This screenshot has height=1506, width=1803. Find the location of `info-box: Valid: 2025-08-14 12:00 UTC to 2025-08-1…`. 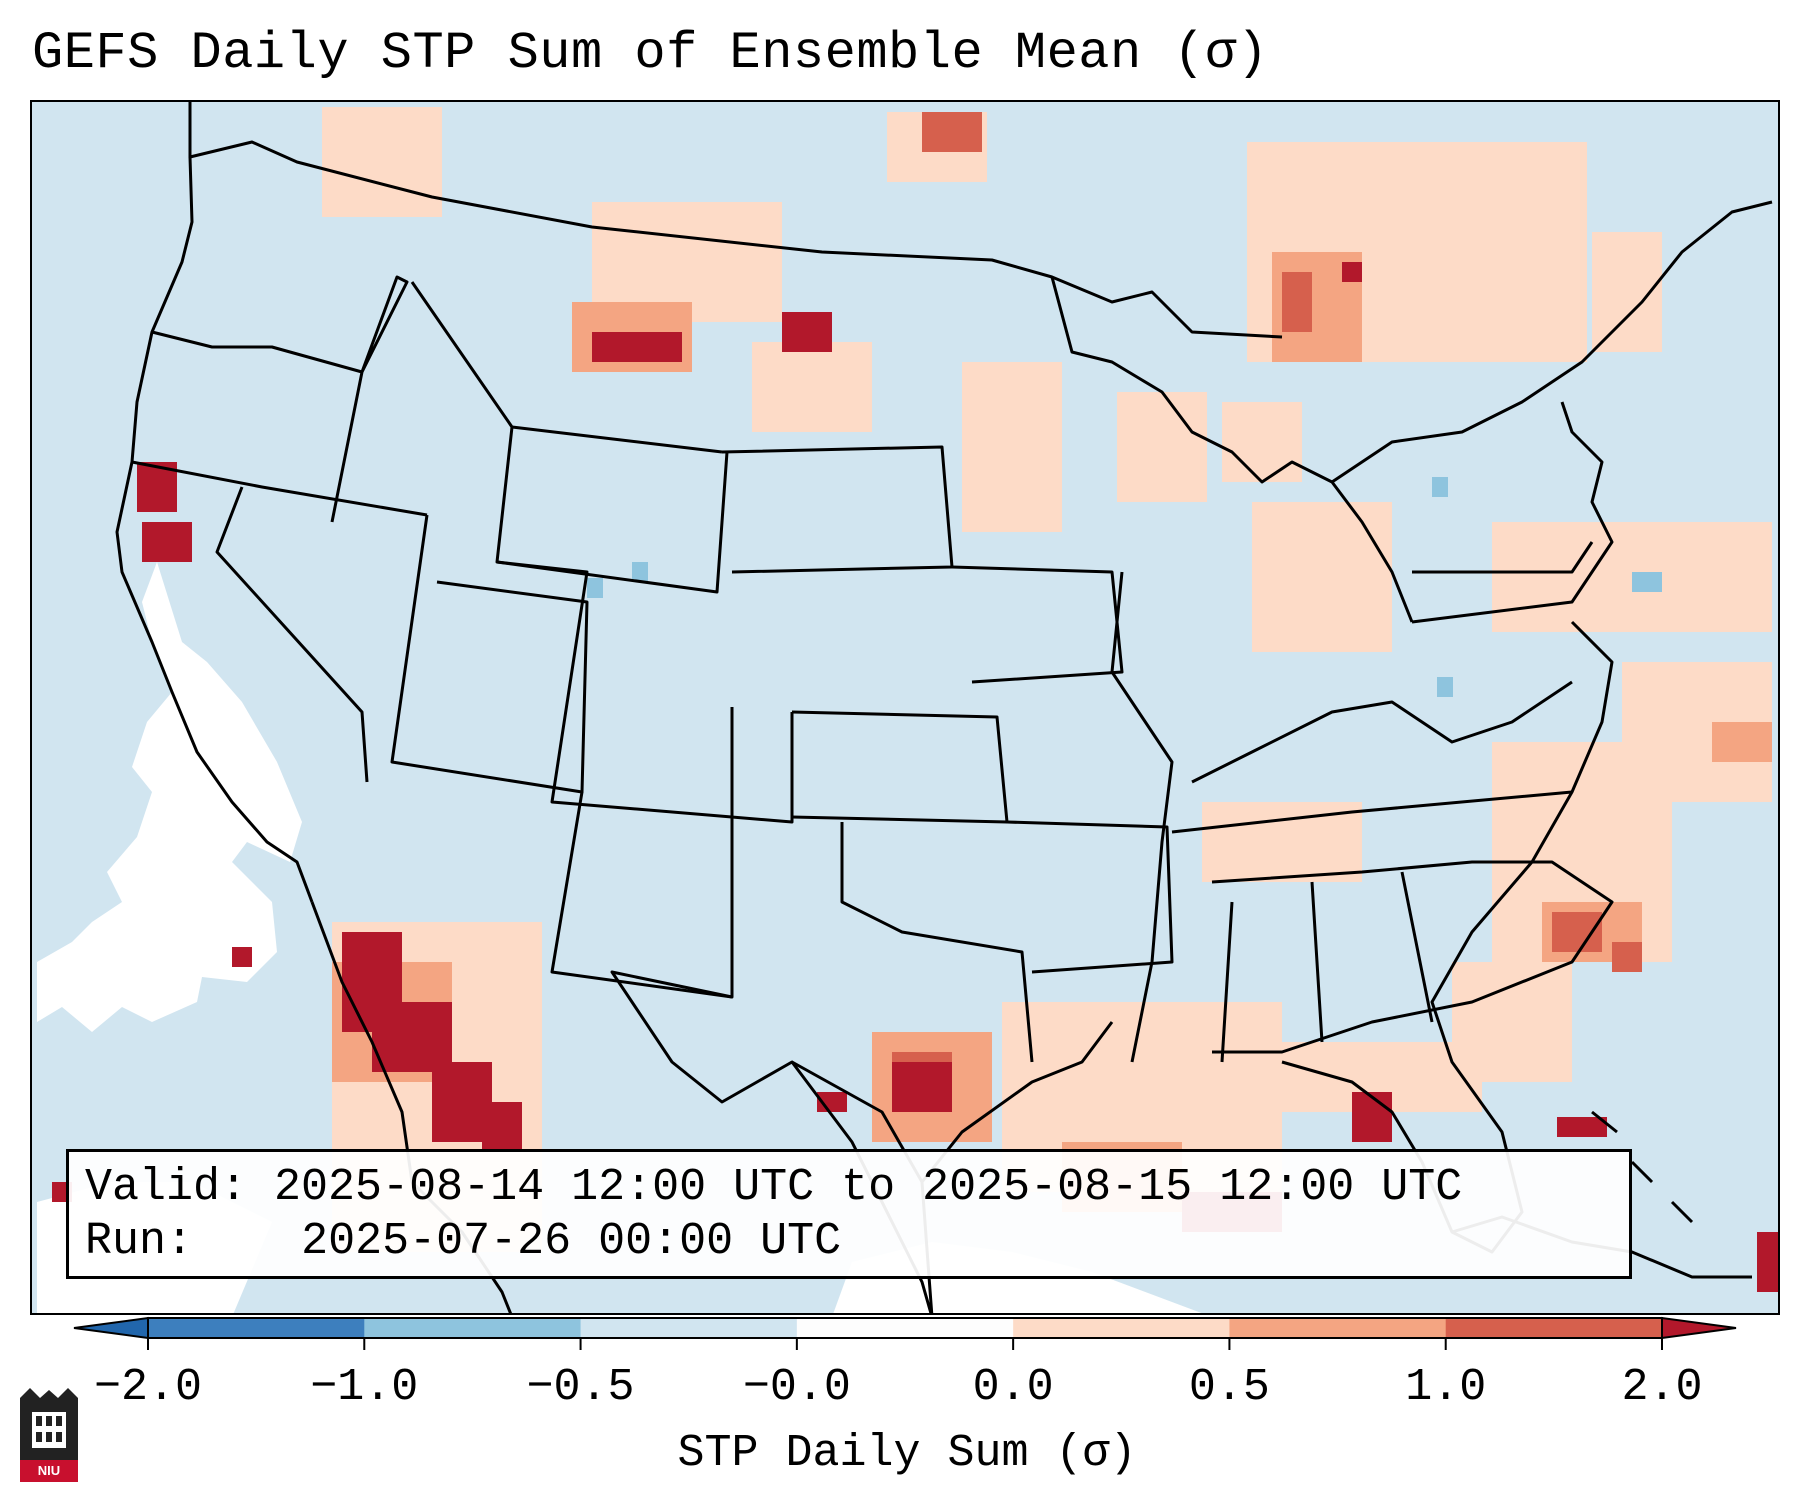

info-box: Valid: 2025-08-14 12:00 UTC to 2025-08-1… is located at coordinates (849, 1214).